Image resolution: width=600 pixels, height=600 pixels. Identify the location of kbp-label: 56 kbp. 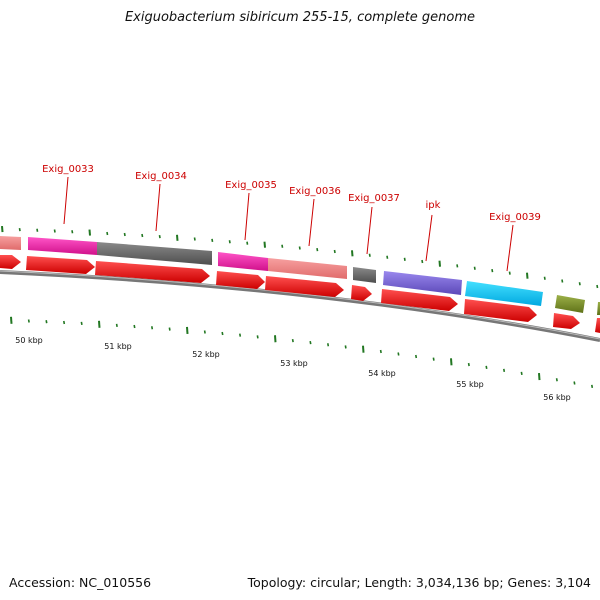
(557, 397).